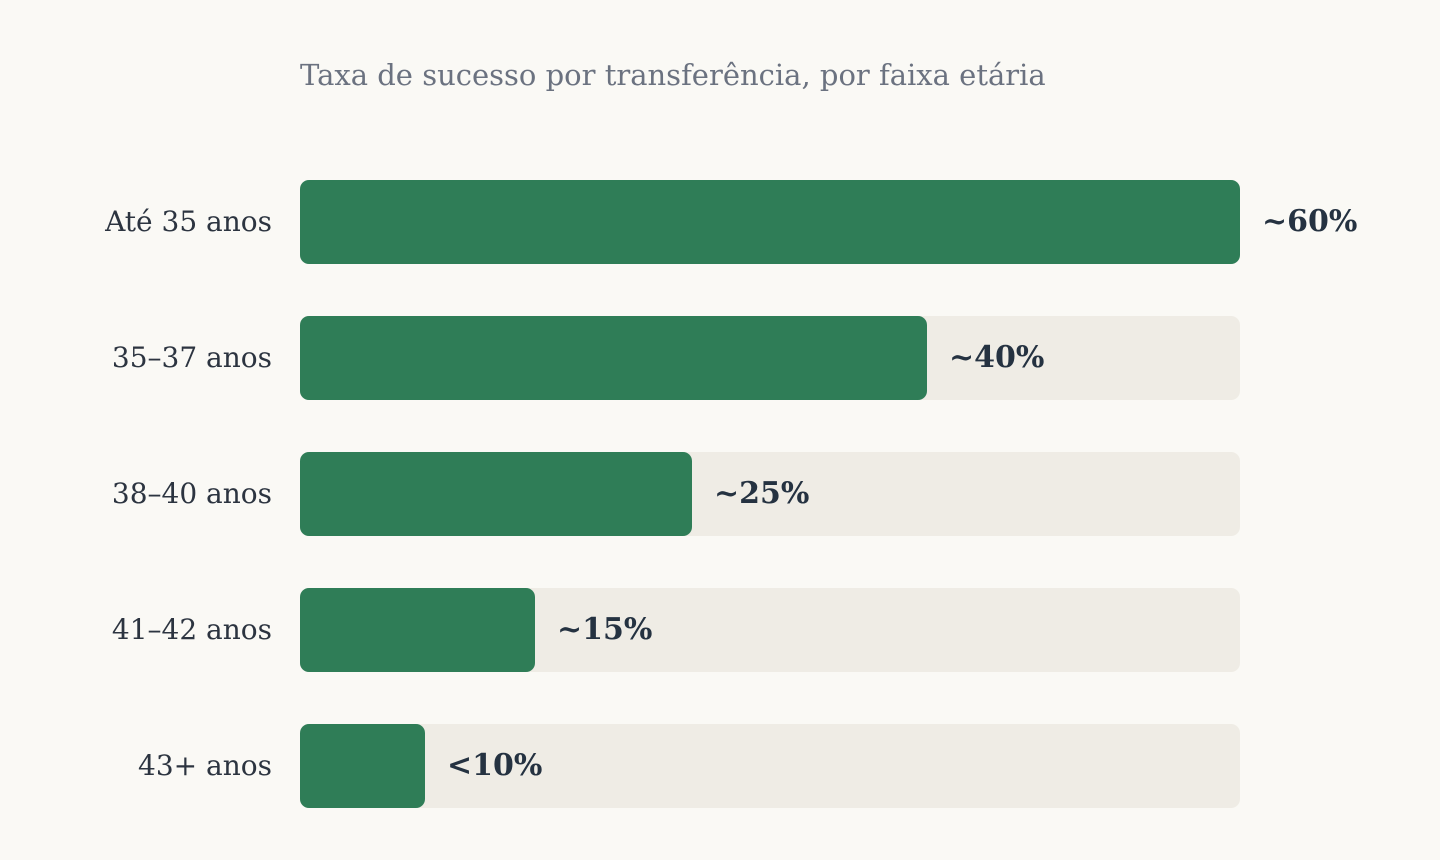 Image resolution: width=1440 pixels, height=860 pixels. Describe the element at coordinates (495, 765) in the screenshot. I see `value-label: <10%` at that location.